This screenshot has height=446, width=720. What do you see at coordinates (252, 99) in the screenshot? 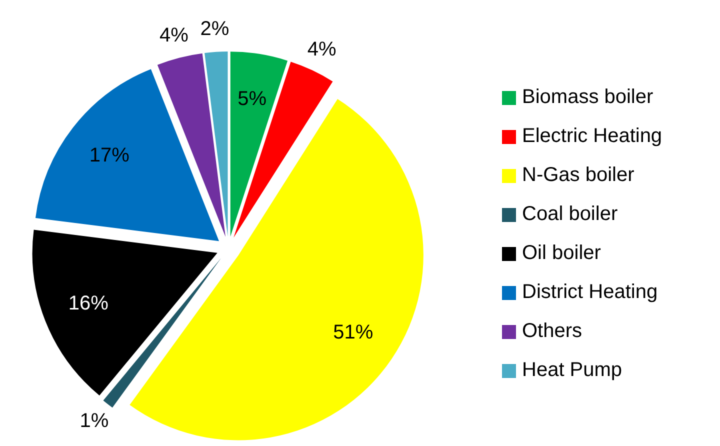
I see `data-label: 5%` at bounding box center [252, 99].